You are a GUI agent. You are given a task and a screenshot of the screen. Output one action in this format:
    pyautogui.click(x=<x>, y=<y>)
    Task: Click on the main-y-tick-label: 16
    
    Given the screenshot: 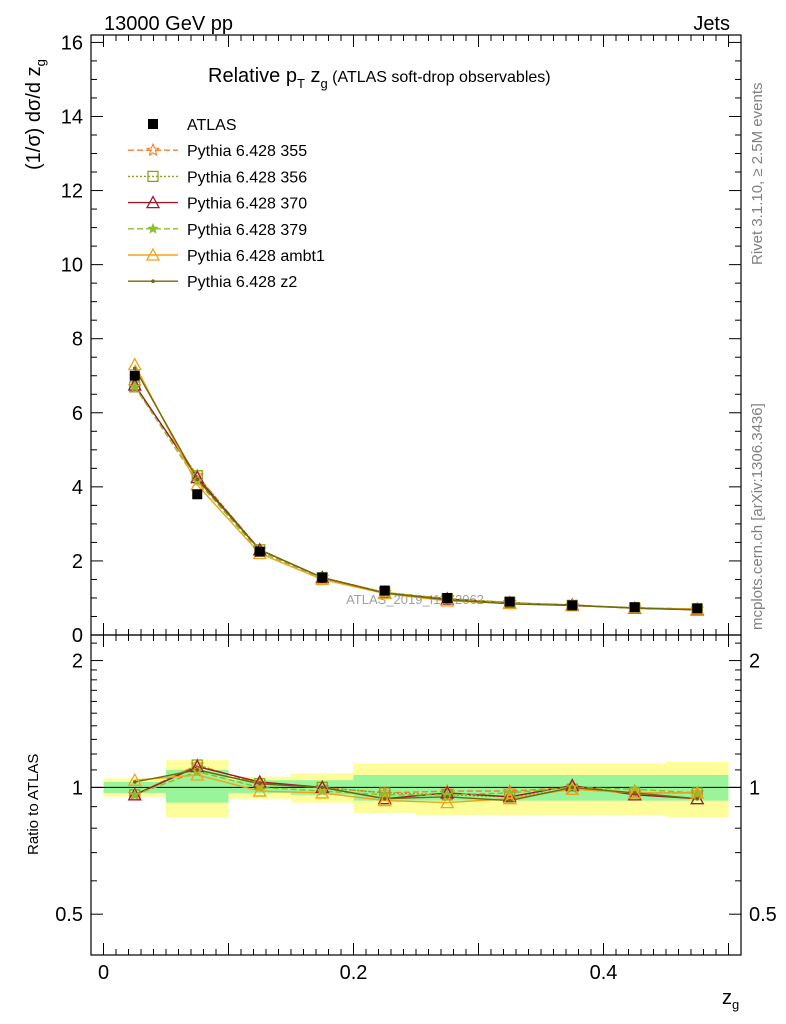 What is the action you would take?
    pyautogui.click(x=72, y=43)
    